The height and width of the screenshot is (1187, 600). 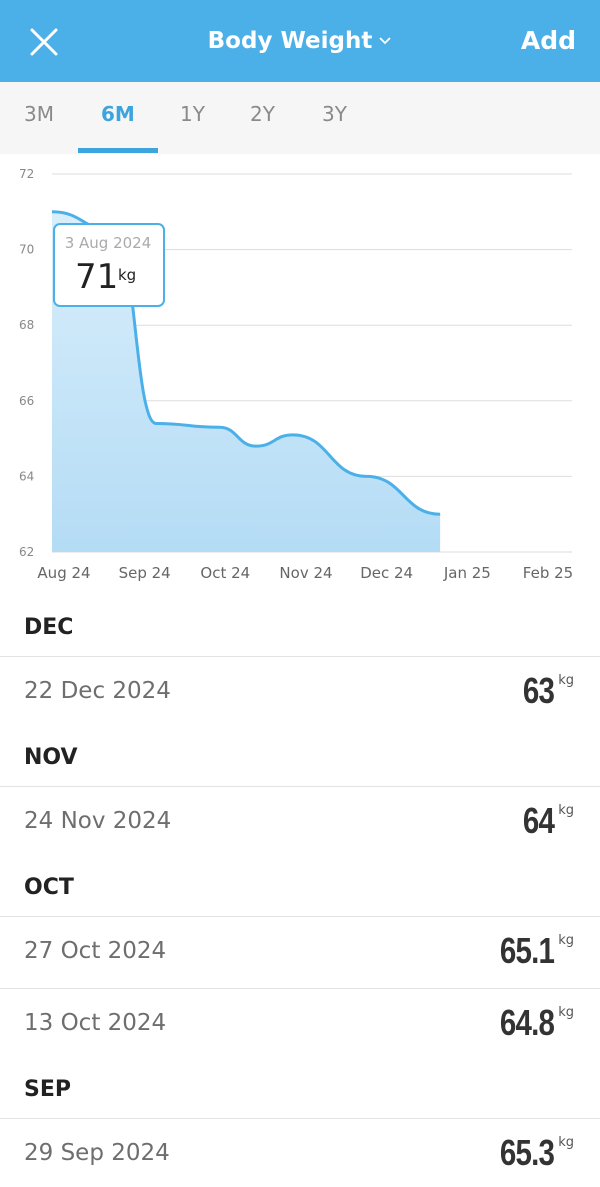 What do you see at coordinates (39, 114) in the screenshot?
I see `tab-3m: 3M` at bounding box center [39, 114].